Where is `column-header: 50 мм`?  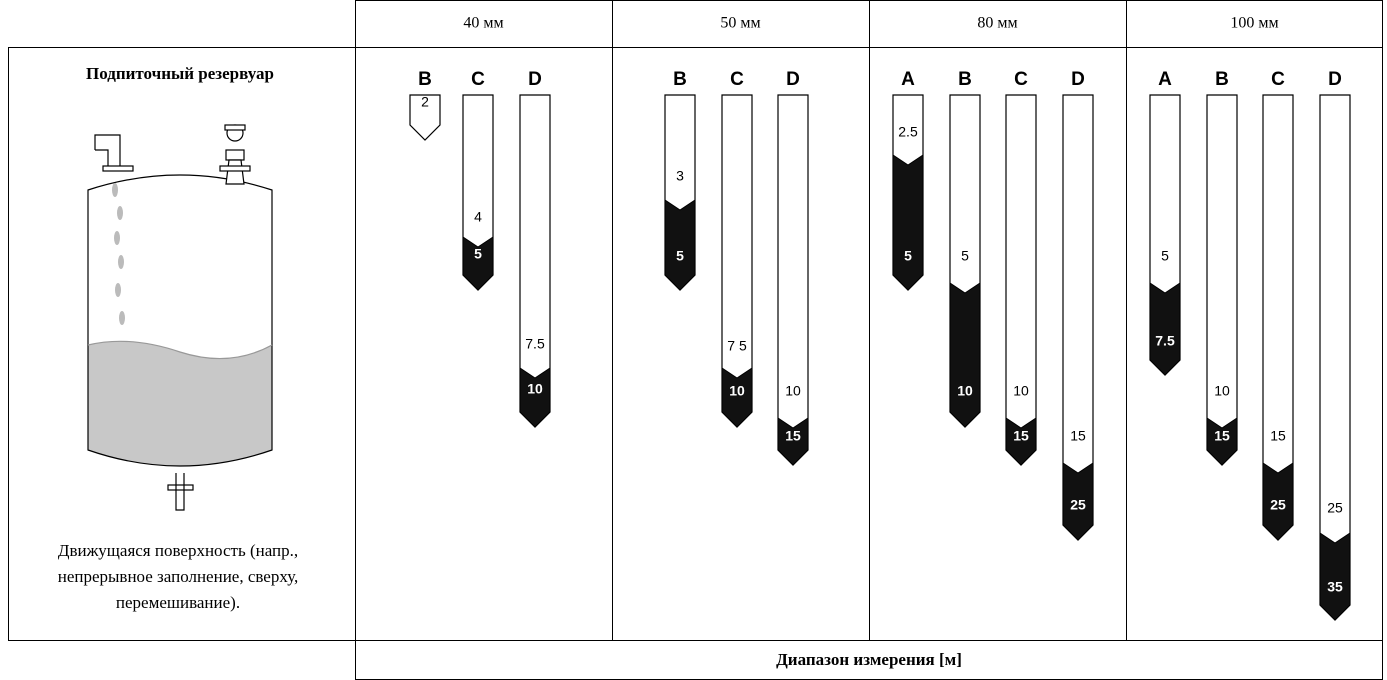 column-header: 50 мм is located at coordinates (740, 23).